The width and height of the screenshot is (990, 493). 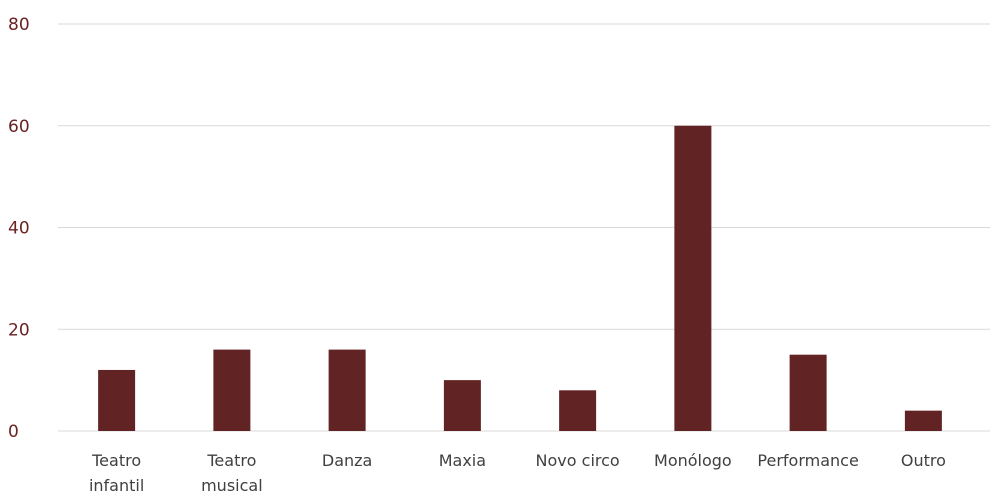 I want to click on x-tick-label-line: Maxia, so click(x=462, y=460).